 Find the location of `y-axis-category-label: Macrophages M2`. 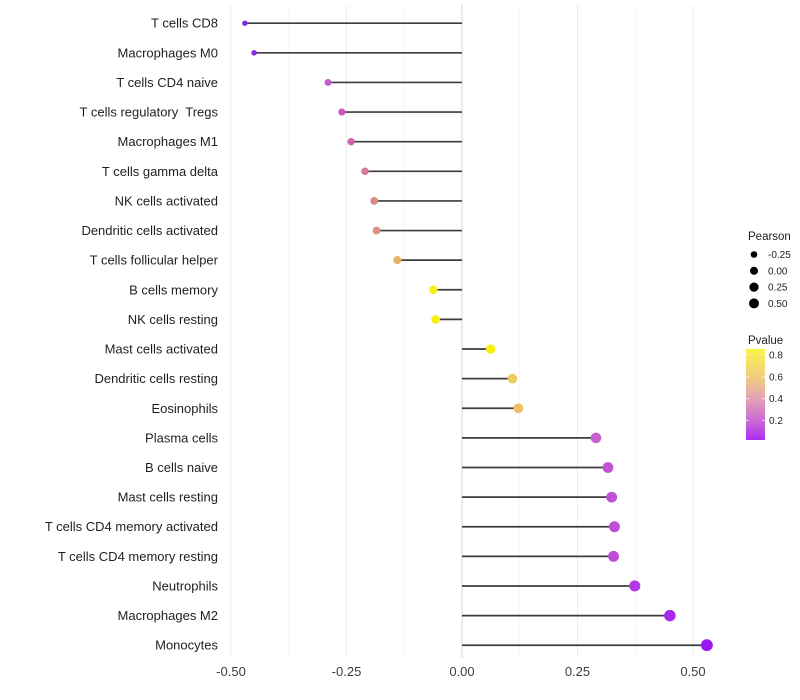

y-axis-category-label: Macrophages M2 is located at coordinates (168, 615).